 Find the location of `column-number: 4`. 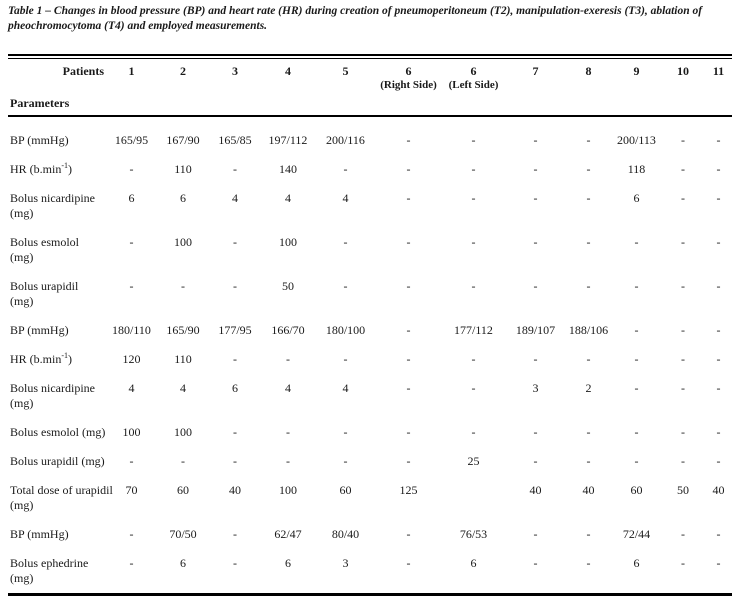

column-number: 4 is located at coordinates (288, 71).